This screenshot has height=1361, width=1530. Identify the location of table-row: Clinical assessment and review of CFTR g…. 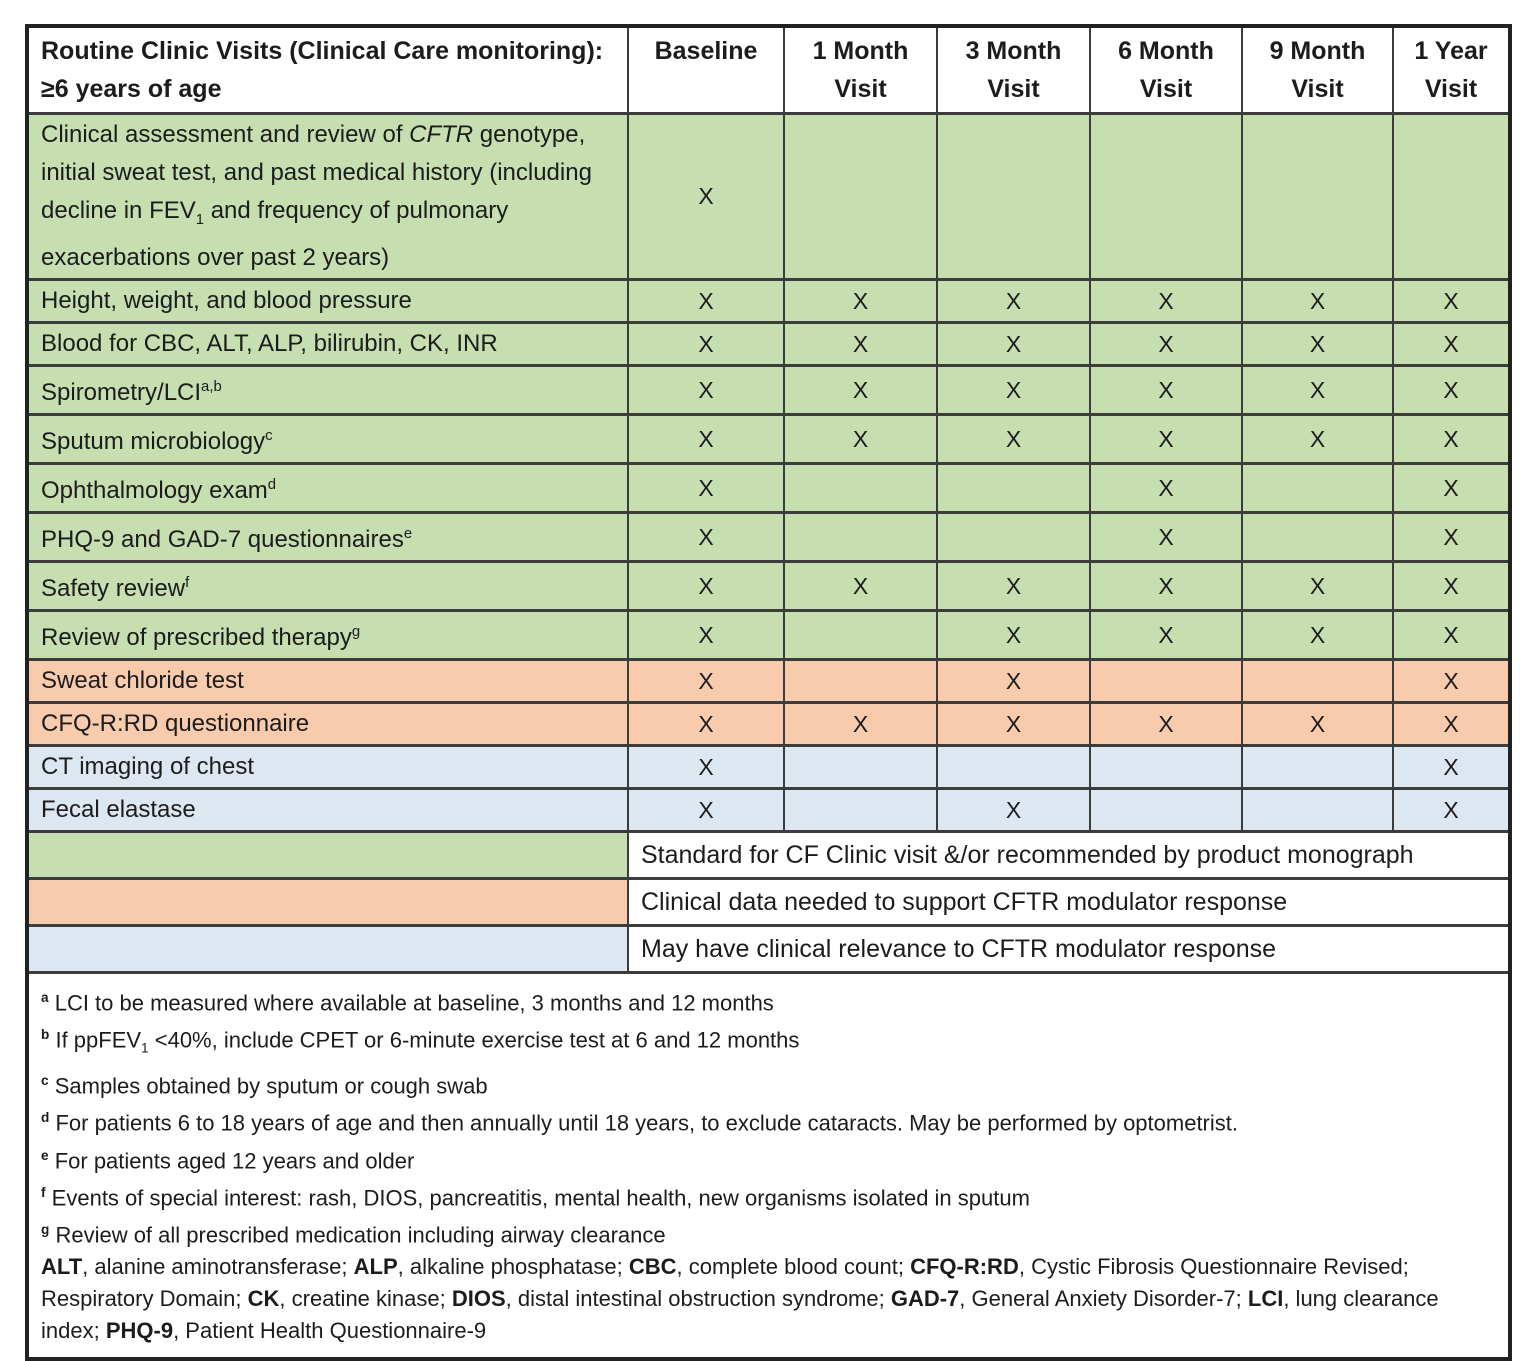
(768, 196).